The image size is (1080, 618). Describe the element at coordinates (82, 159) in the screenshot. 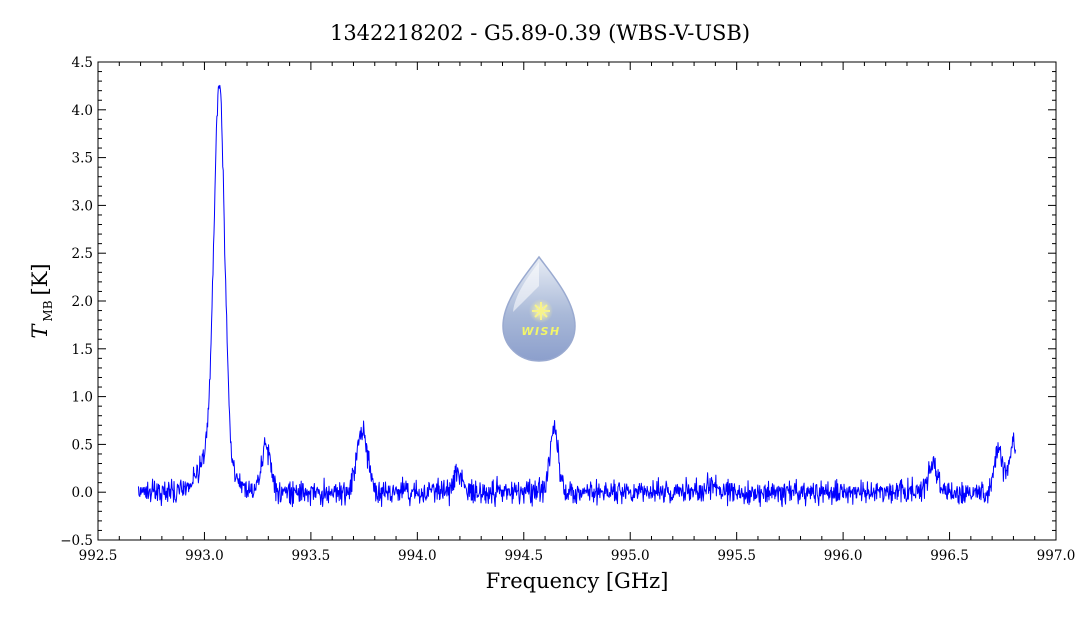

I see `y-tick-label: 3.5` at that location.